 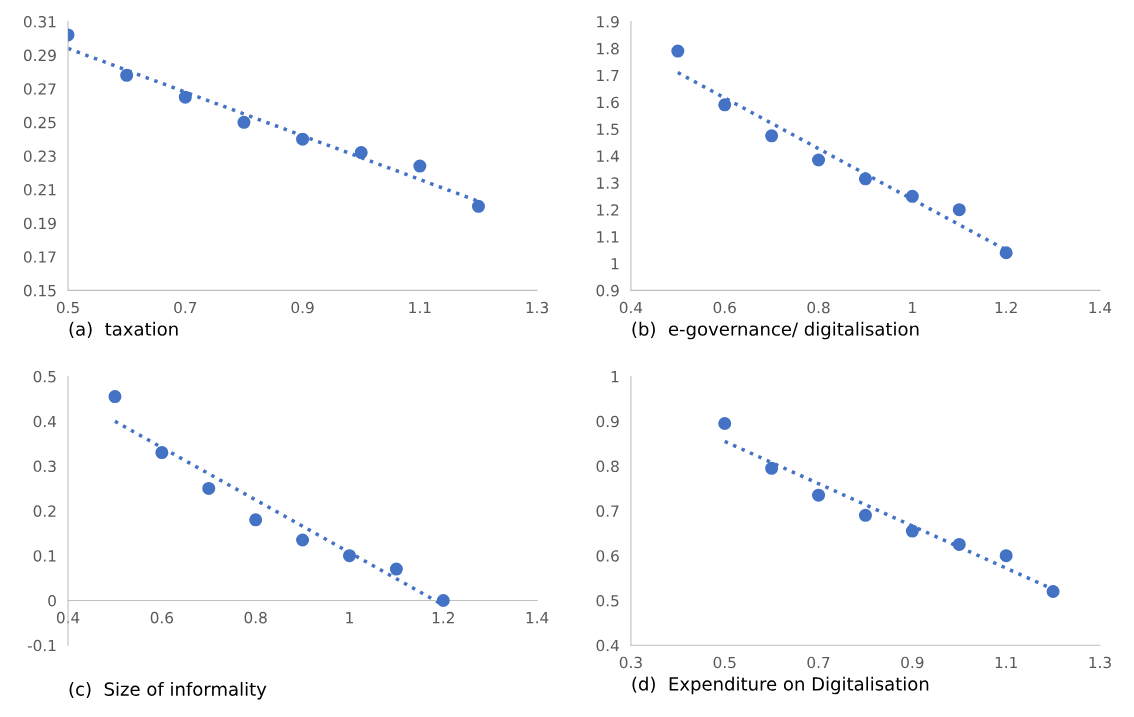 What do you see at coordinates (608, 21) in the screenshot?
I see `y-tick-label: 1.9` at bounding box center [608, 21].